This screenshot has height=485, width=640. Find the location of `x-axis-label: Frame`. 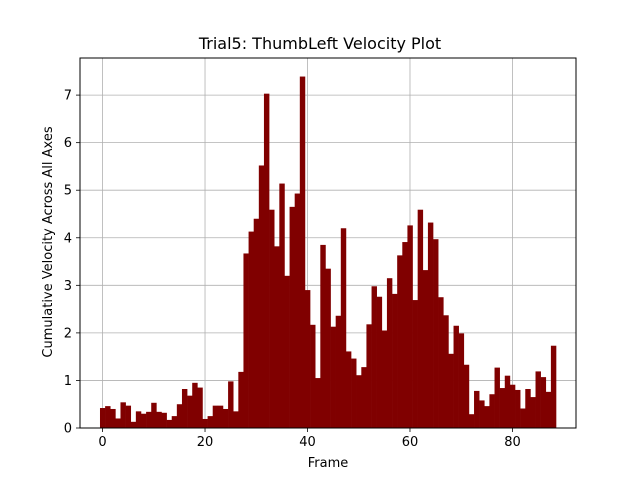

x-axis-label: Frame is located at coordinates (328, 463).